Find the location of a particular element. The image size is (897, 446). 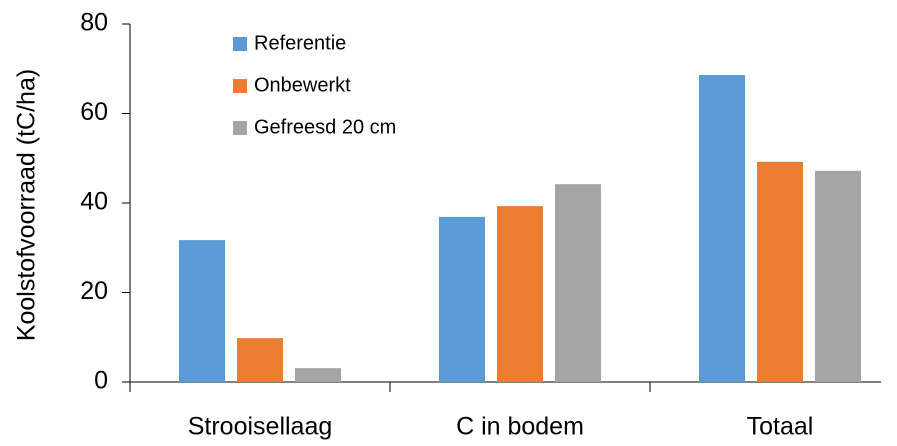

x-tick-label: Totaal is located at coordinates (780, 427).